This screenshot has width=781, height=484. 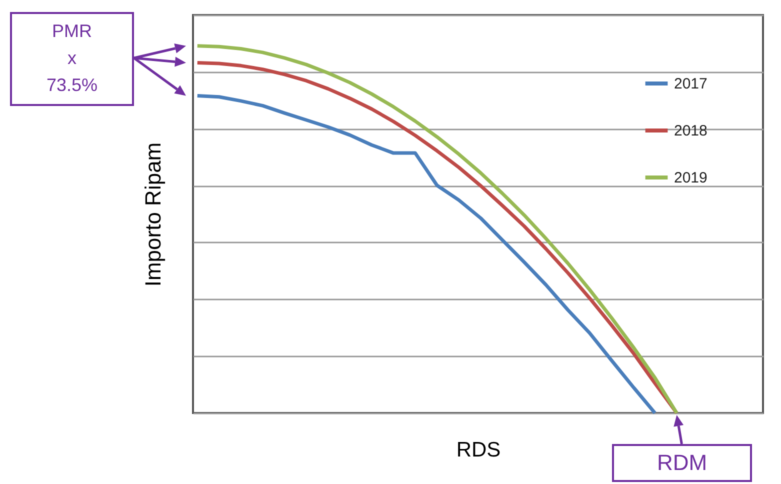 What do you see at coordinates (691, 84) in the screenshot?
I see `legend-label: 2017` at bounding box center [691, 84].